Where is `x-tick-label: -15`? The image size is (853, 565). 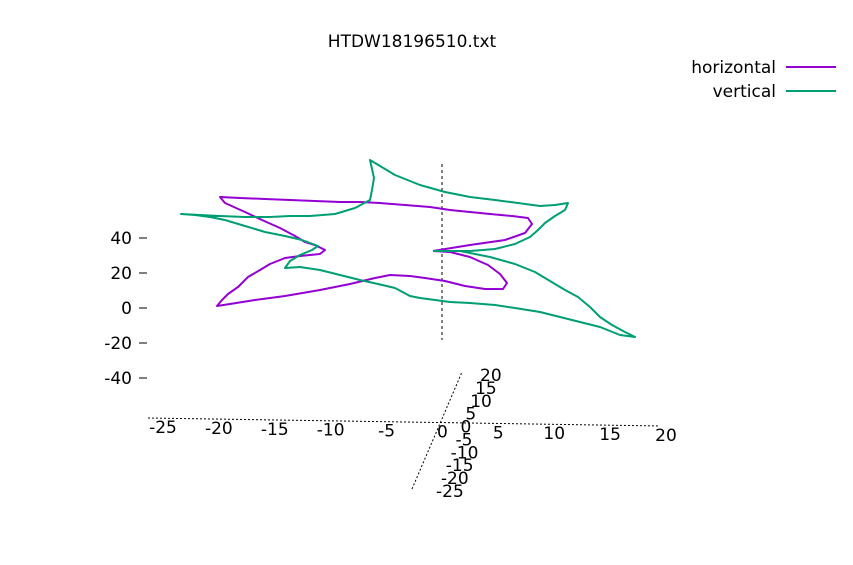
x-tick-label: -15 is located at coordinates (275, 430).